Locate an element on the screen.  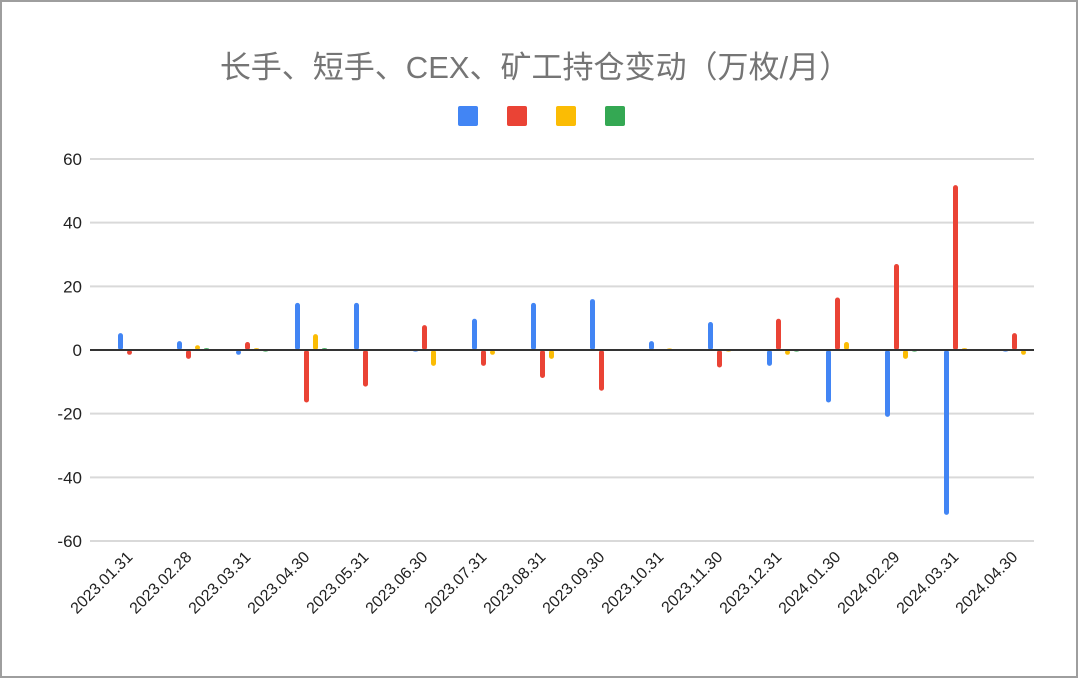
y-tick-label: 0 is located at coordinates (77, 350).